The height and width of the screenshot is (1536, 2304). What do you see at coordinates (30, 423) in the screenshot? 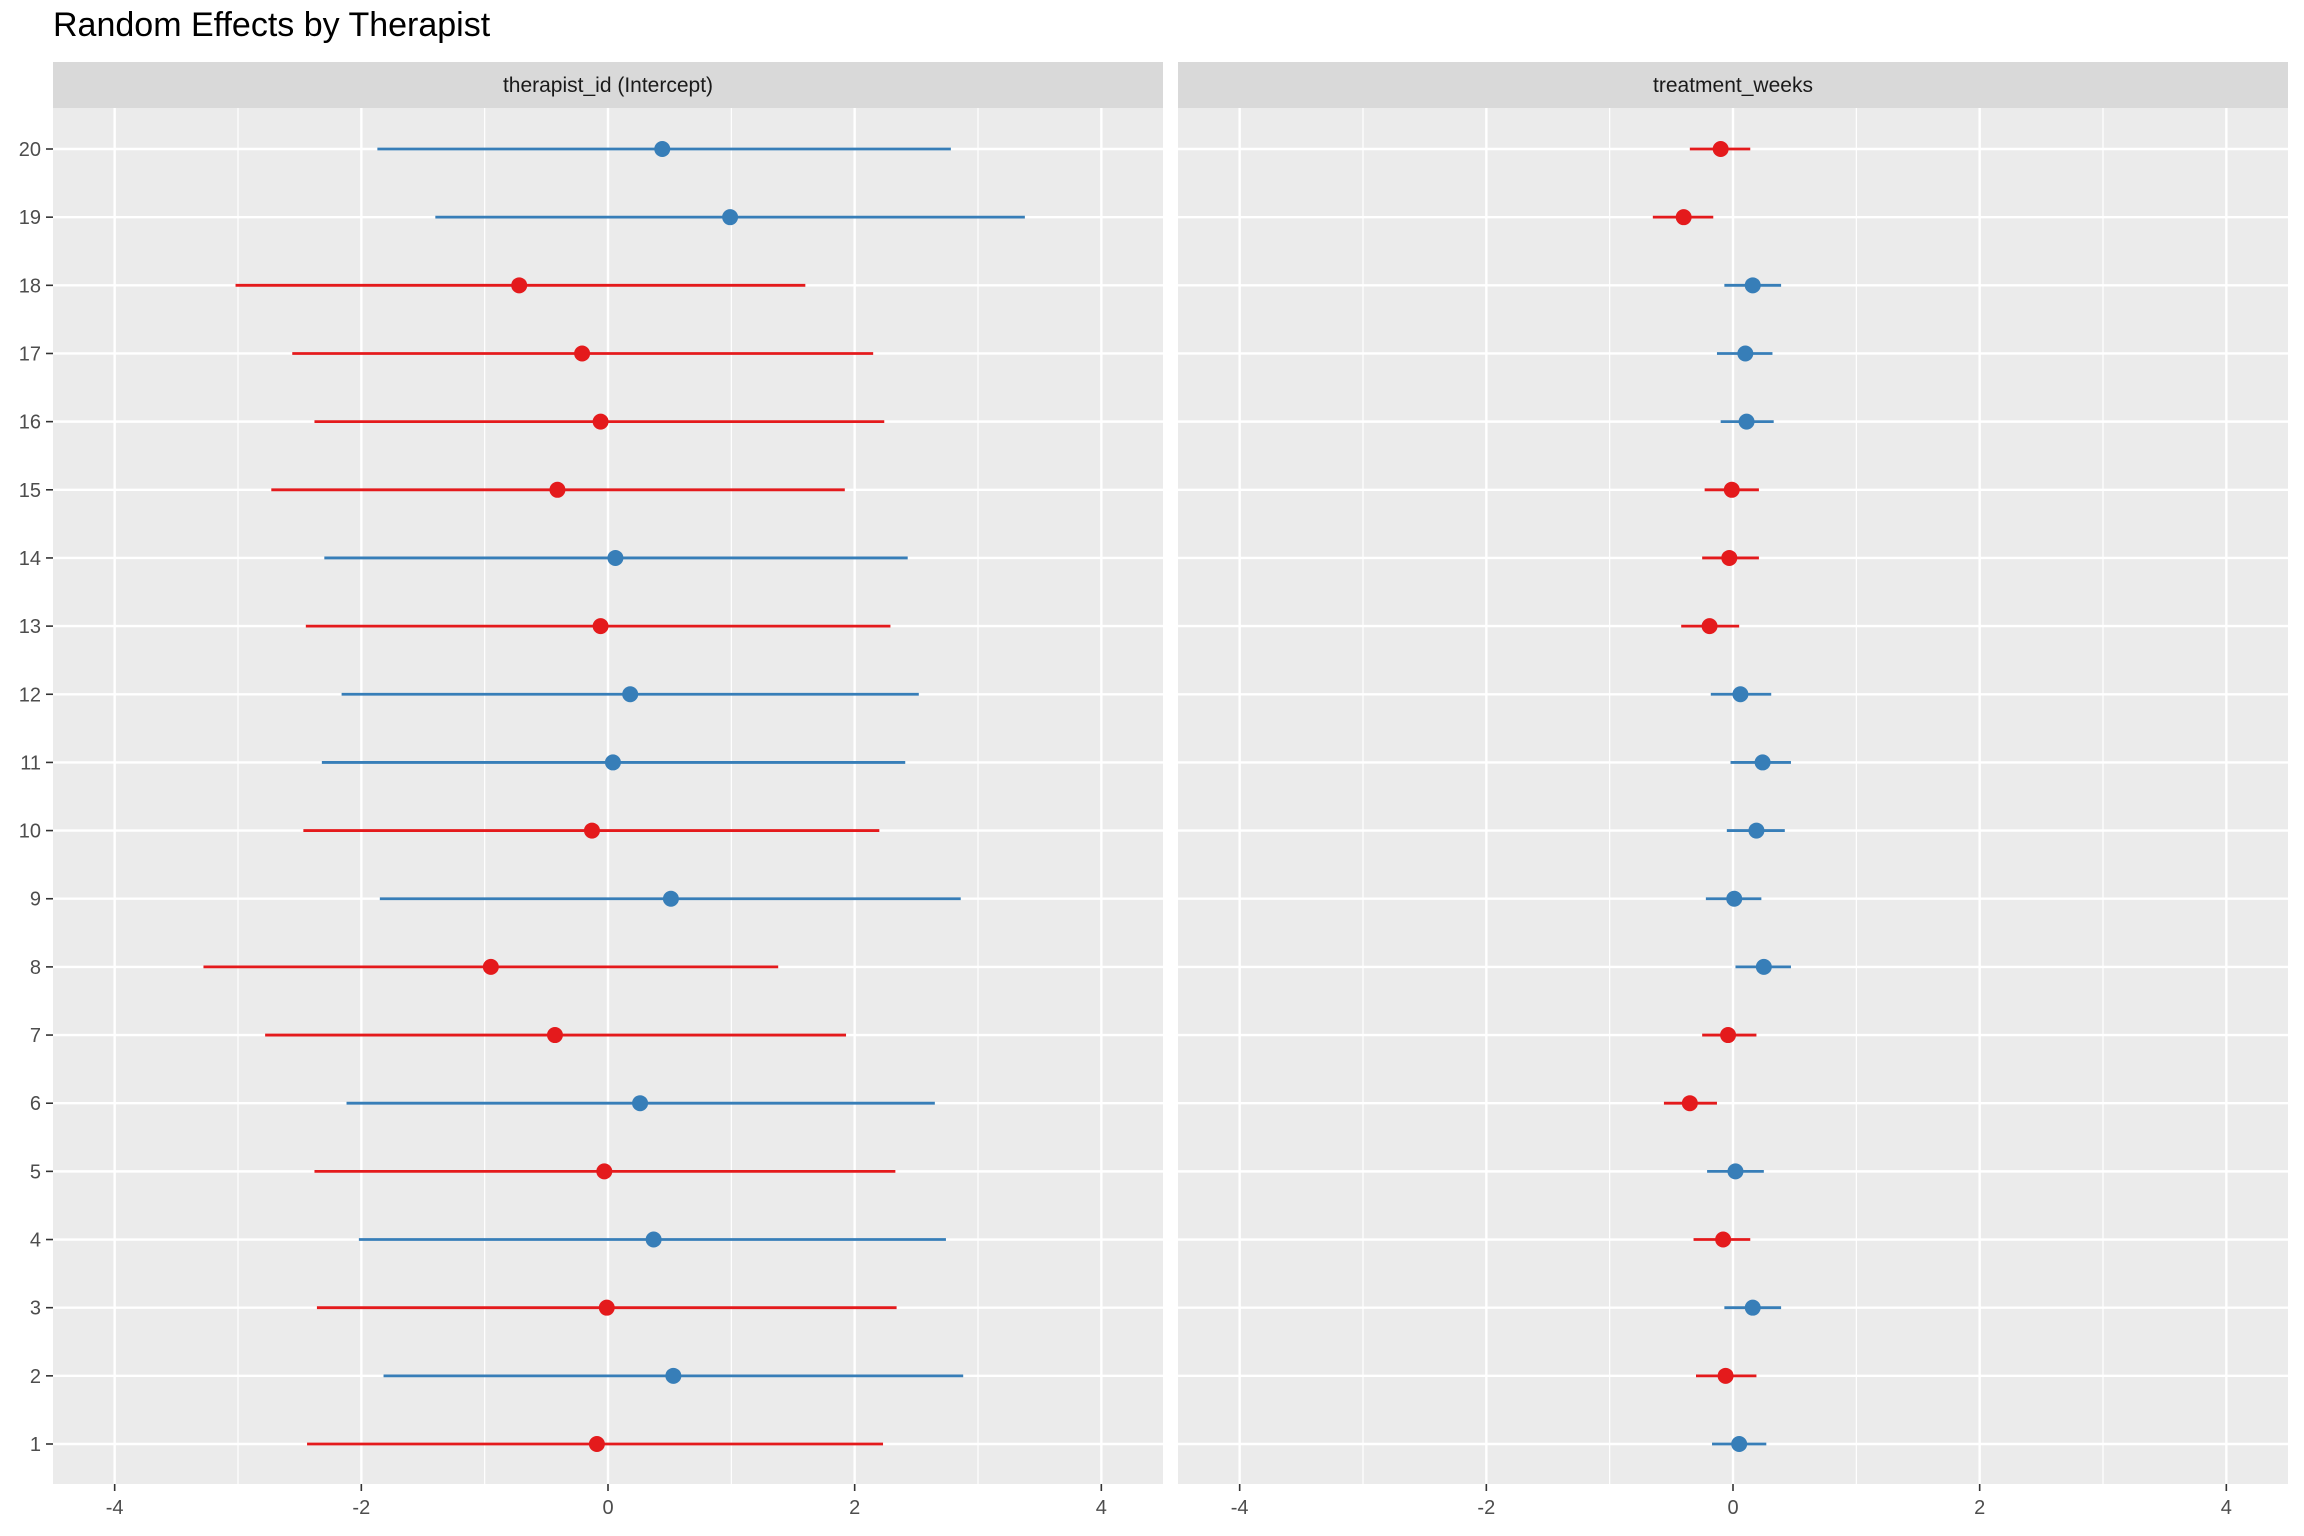
I see `y-tick-label: 16` at bounding box center [30, 423].